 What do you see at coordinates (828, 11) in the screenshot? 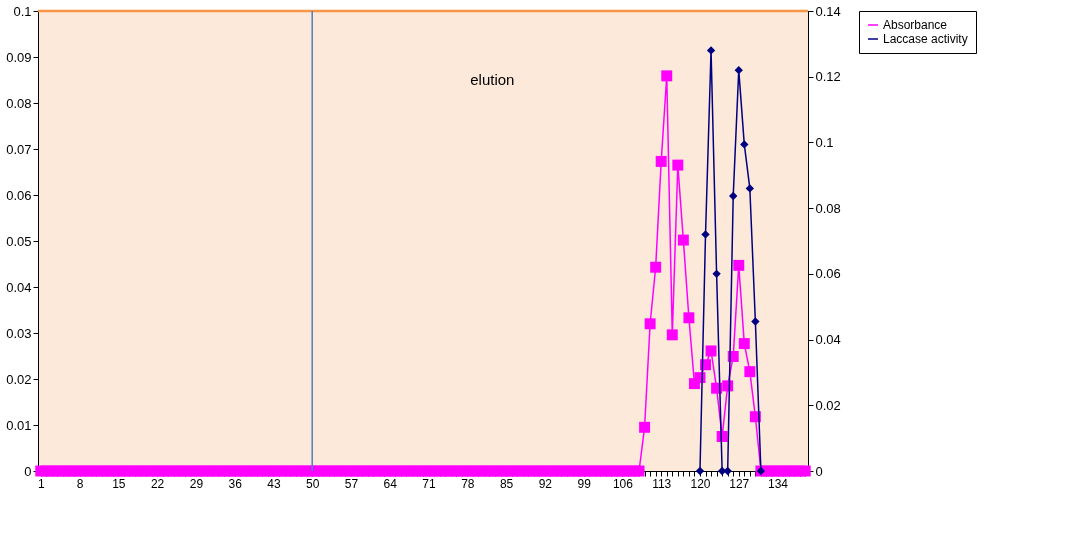
I see `y2-tick-label: 0.14` at bounding box center [828, 11].